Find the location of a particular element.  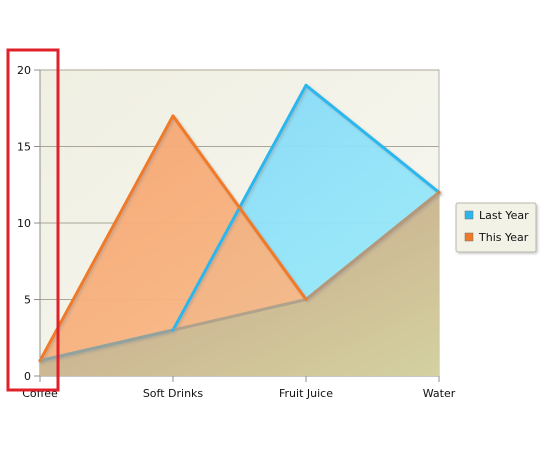

x-tick-label: Soft Drinks is located at coordinates (173, 393).